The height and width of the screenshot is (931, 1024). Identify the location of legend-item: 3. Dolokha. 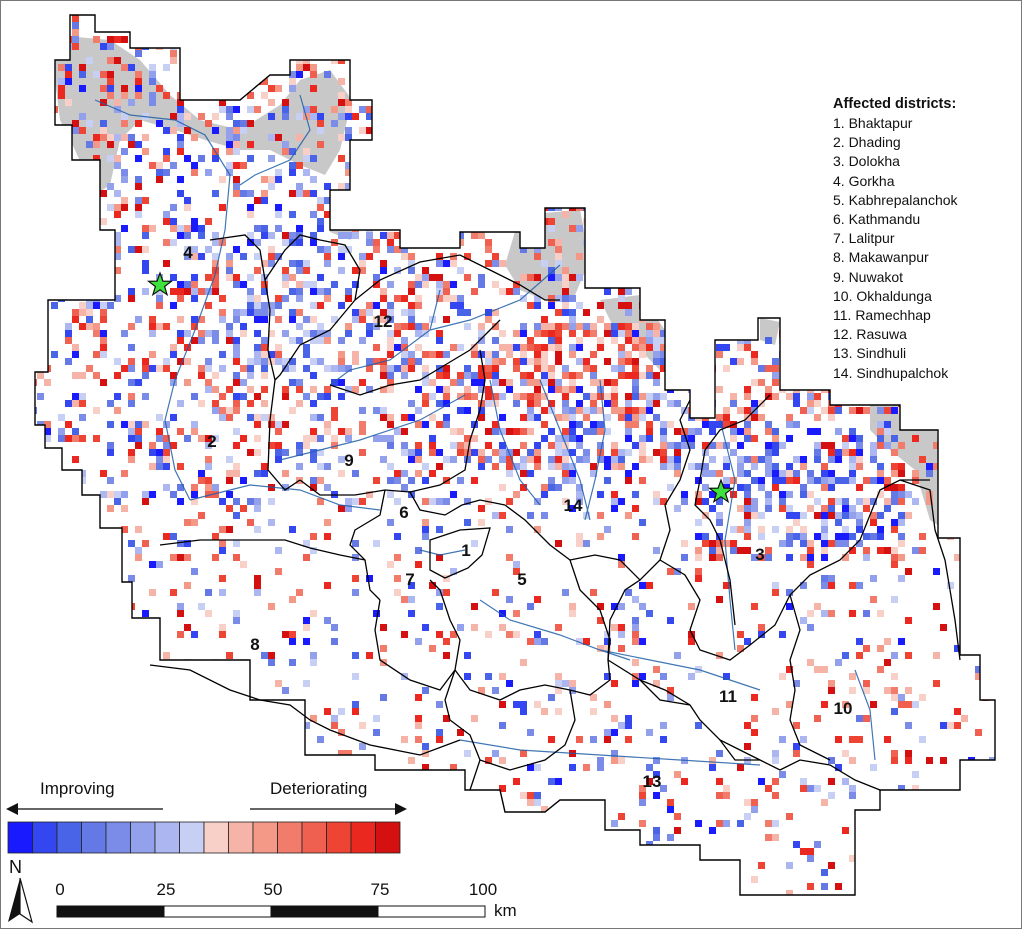
(866, 161).